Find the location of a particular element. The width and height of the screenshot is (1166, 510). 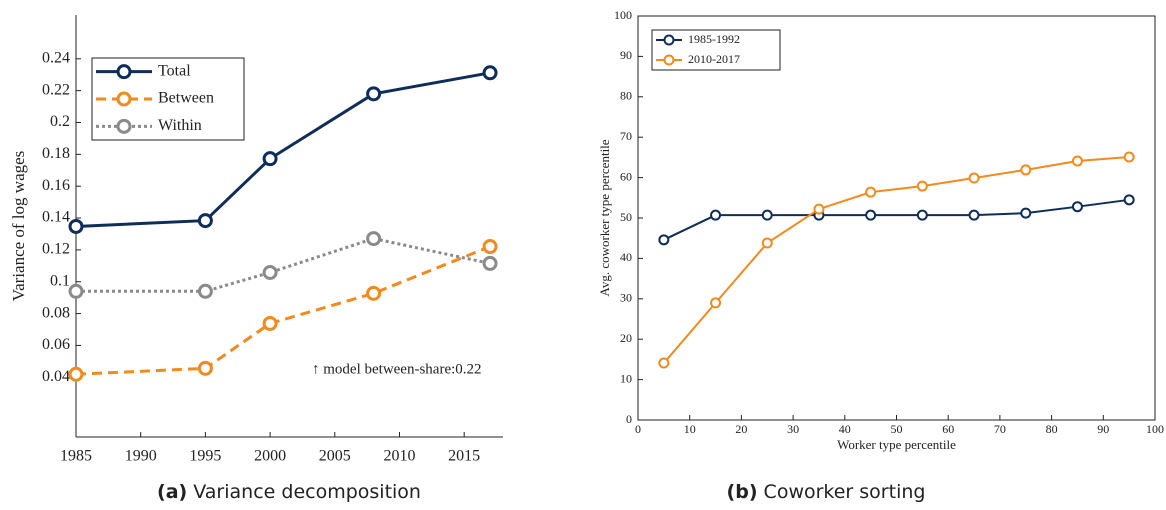

legend-label: 2010-2017 is located at coordinates (714, 59).